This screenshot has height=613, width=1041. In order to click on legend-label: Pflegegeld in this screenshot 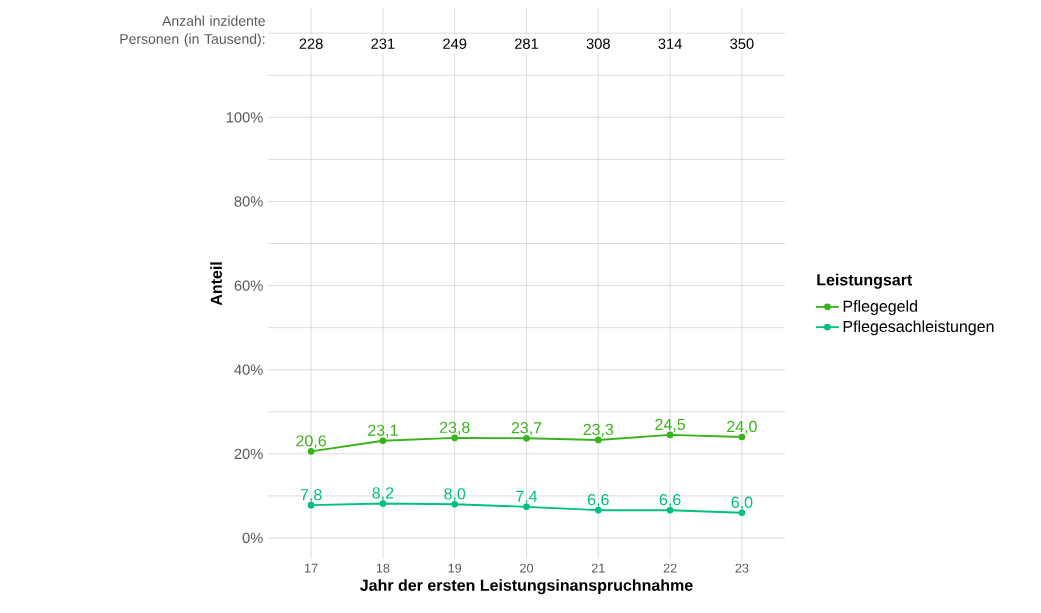, I will do `click(880, 308)`.